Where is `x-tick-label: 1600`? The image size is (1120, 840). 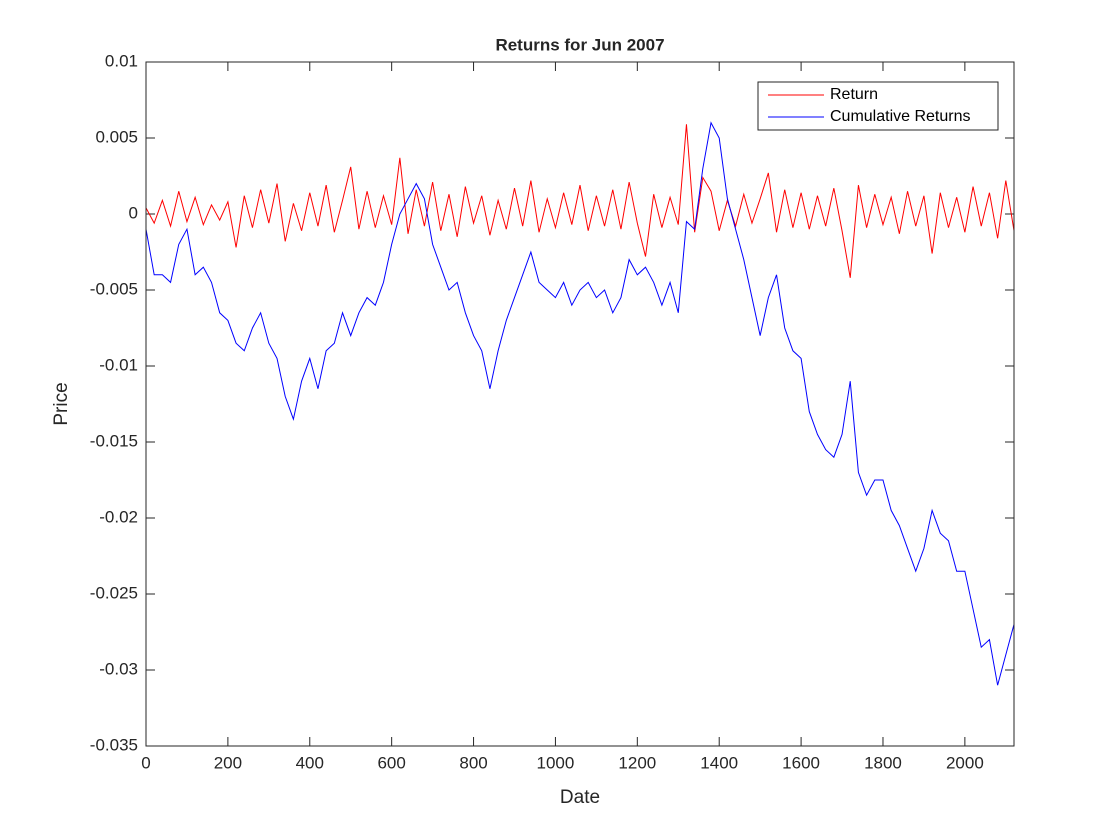
x-tick-label: 1600 is located at coordinates (801, 762).